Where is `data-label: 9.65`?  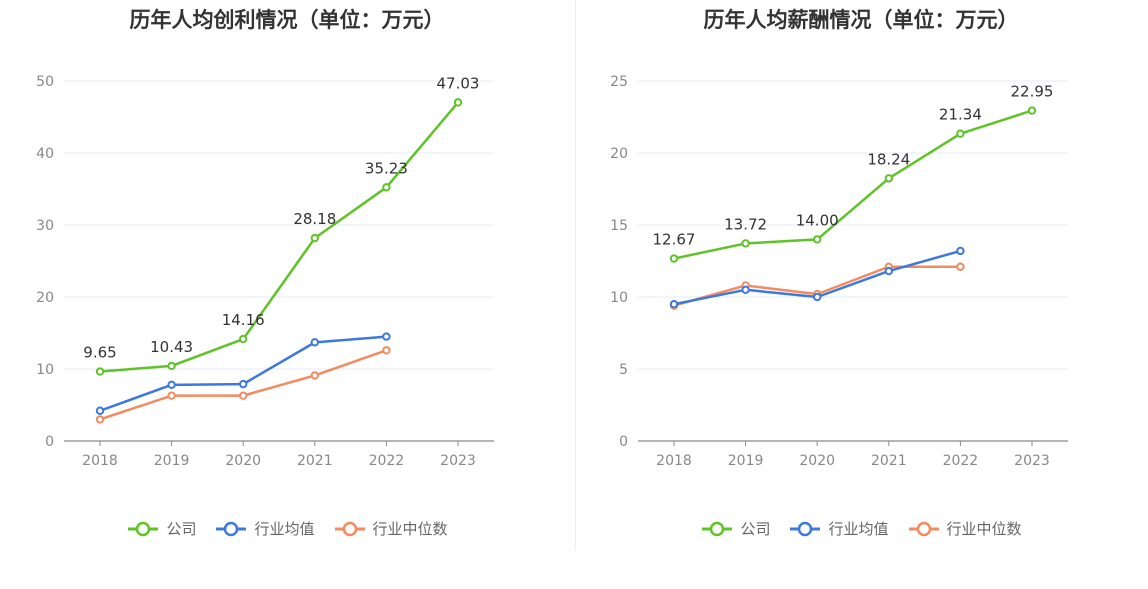 data-label: 9.65 is located at coordinates (99, 353).